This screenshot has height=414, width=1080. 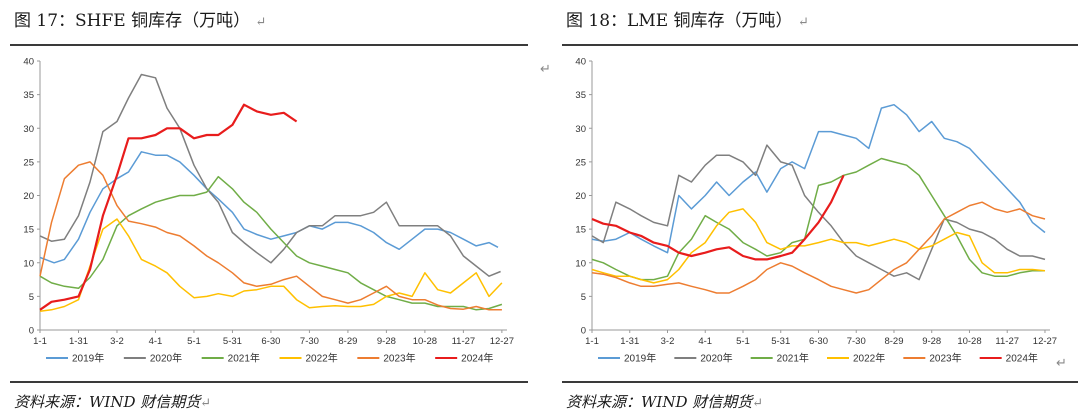 I want to click on chart-title-text: 图 17：SHFE 铜库存（万吨）, so click(x=132, y=21).